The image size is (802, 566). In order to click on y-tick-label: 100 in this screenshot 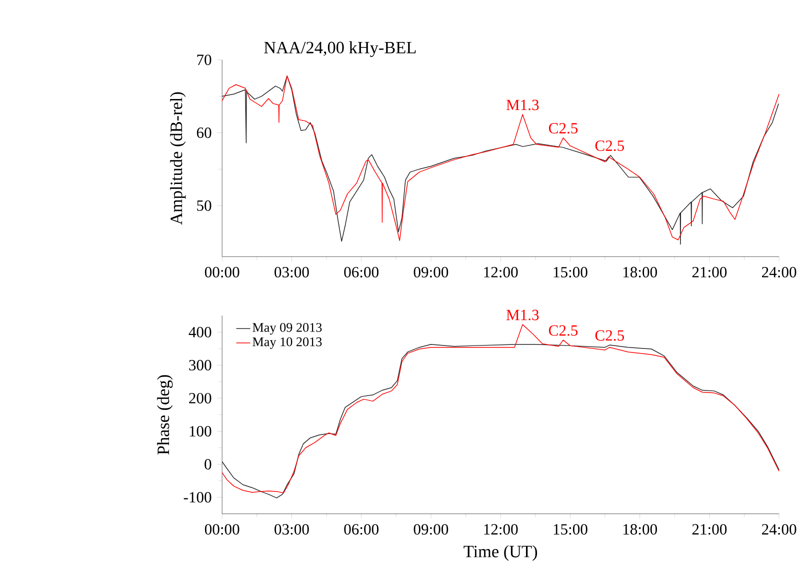, I will do `click(201, 431)`.